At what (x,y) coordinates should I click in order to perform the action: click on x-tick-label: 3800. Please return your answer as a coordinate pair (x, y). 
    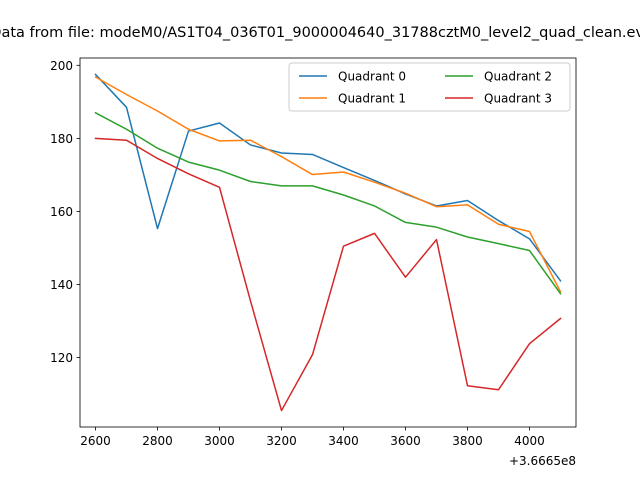
    Looking at the image, I should click on (467, 441).